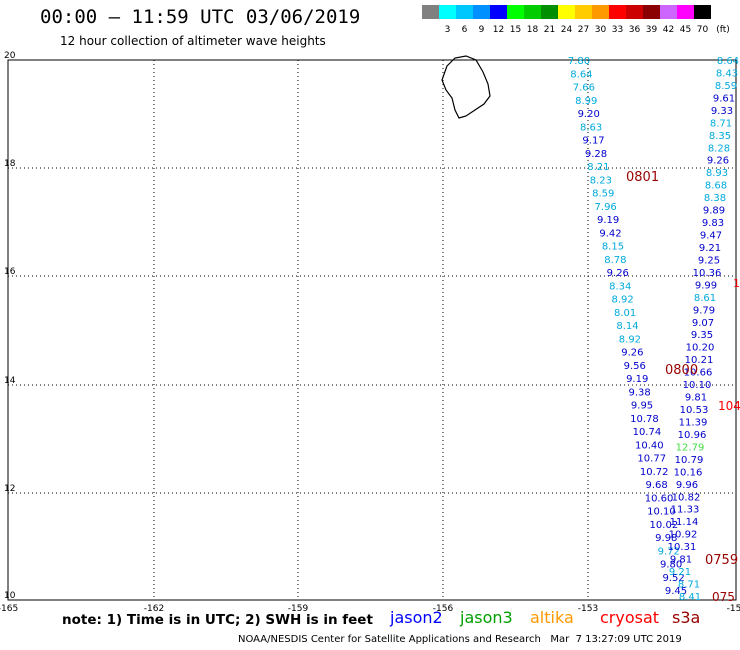  I want to click on x-tick-label: -162, so click(154, 609).